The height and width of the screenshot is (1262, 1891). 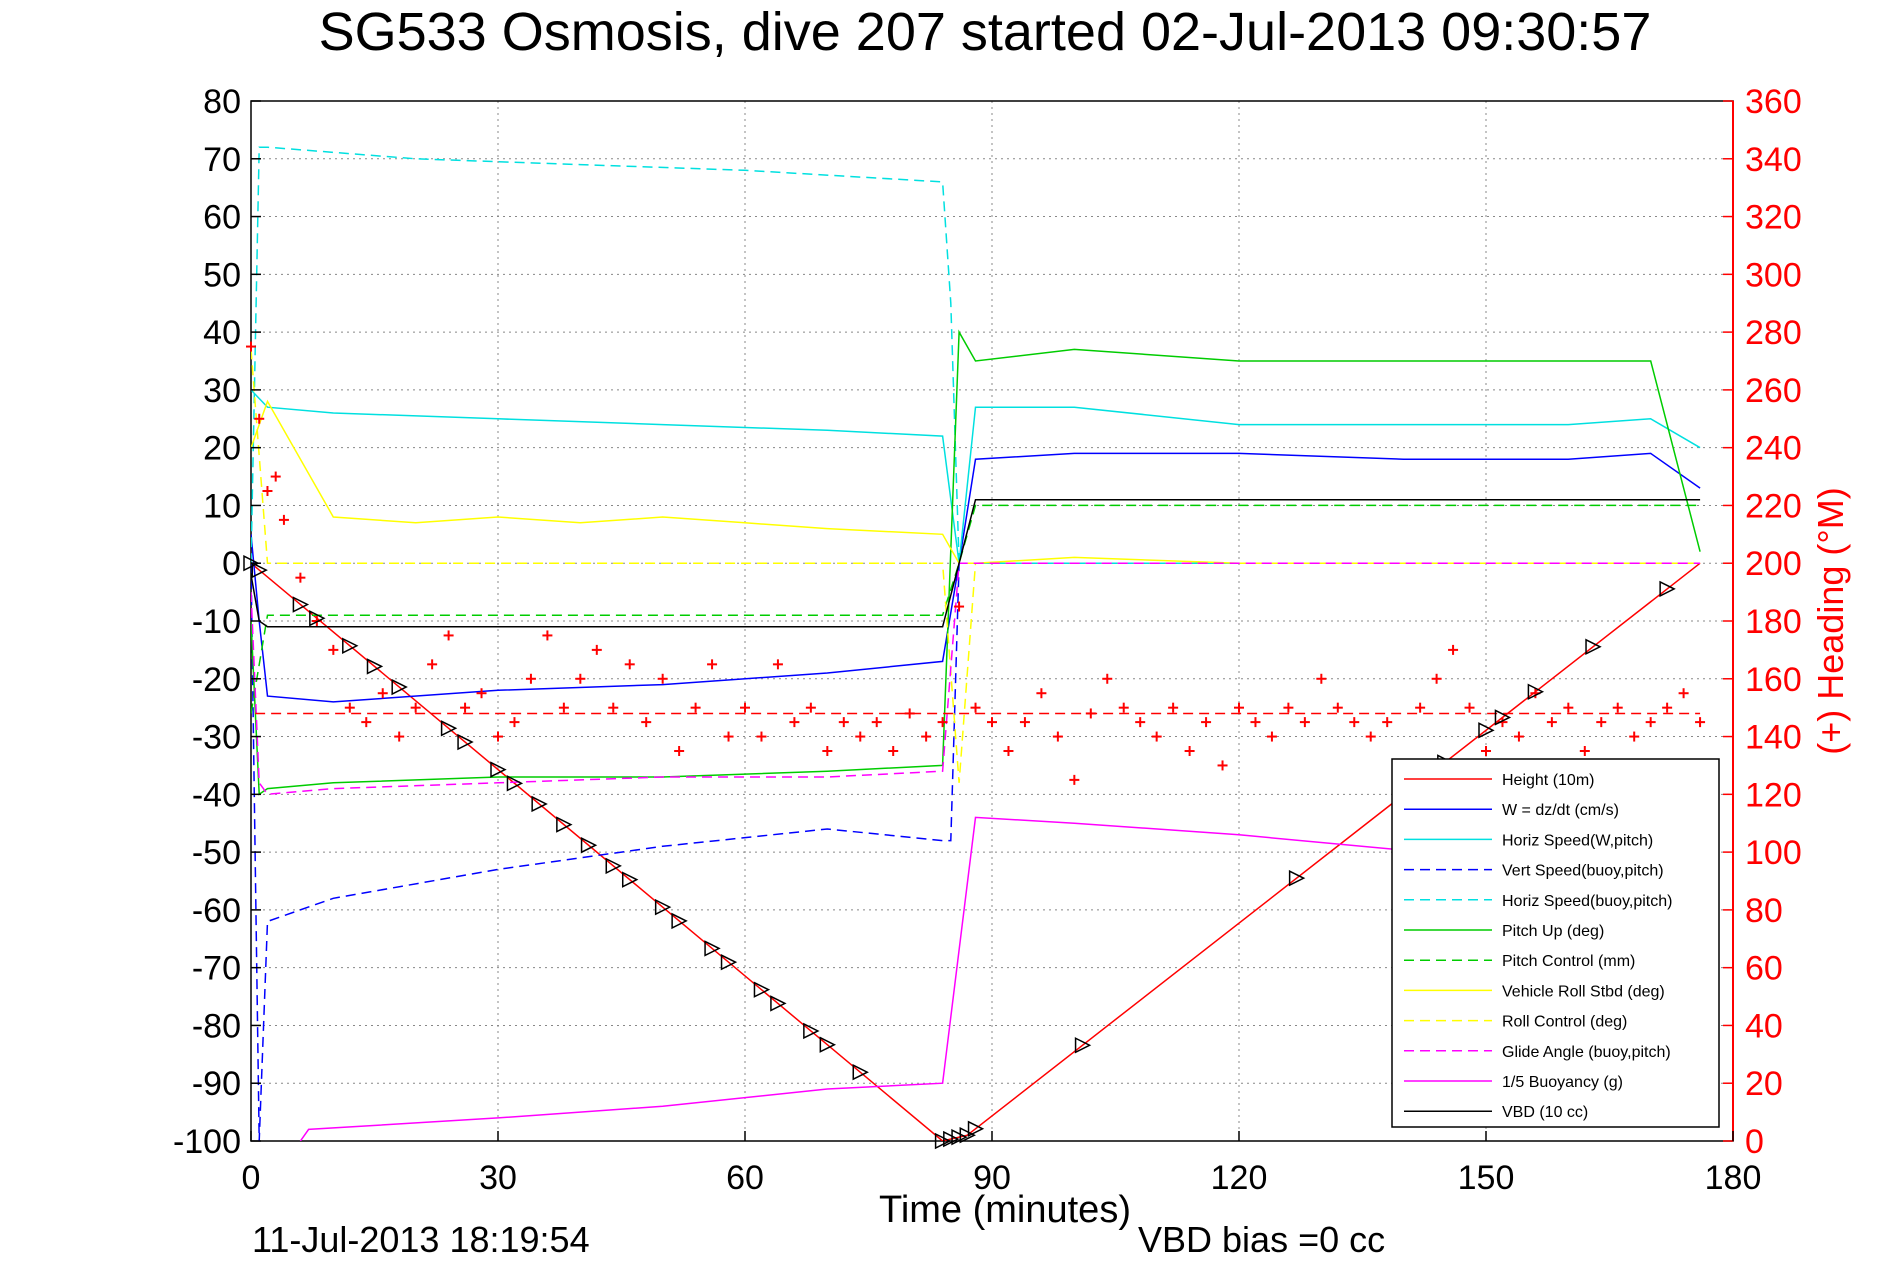 What do you see at coordinates (1568, 961) in the screenshot?
I see `legend-label-7: Pitch Control (mm)` at bounding box center [1568, 961].